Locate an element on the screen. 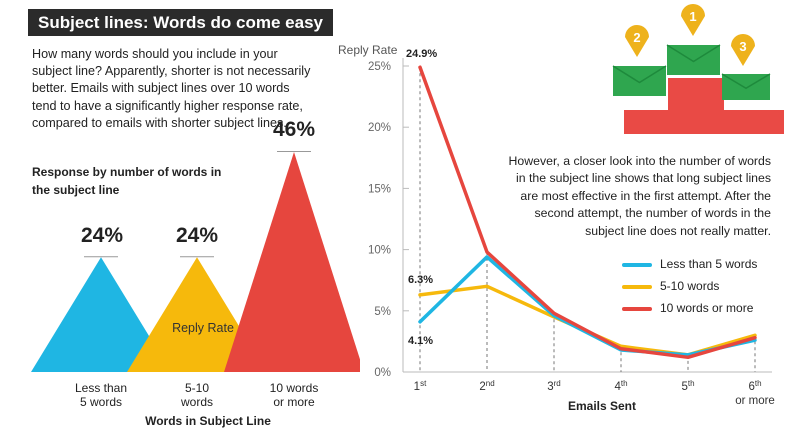 The image size is (800, 443). bar-value-label-1: 24% is located at coordinates (102, 235).